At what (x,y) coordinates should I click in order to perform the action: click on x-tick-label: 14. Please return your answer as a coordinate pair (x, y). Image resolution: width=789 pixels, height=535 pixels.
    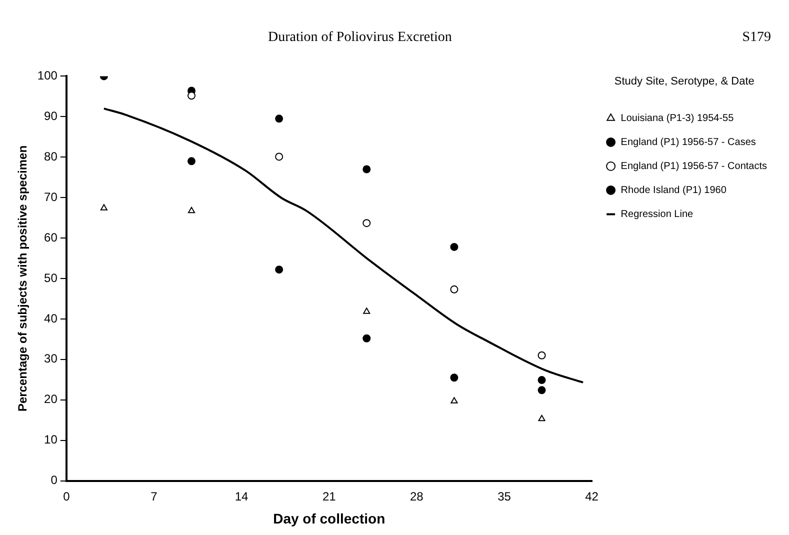
    Looking at the image, I should click on (241, 496).